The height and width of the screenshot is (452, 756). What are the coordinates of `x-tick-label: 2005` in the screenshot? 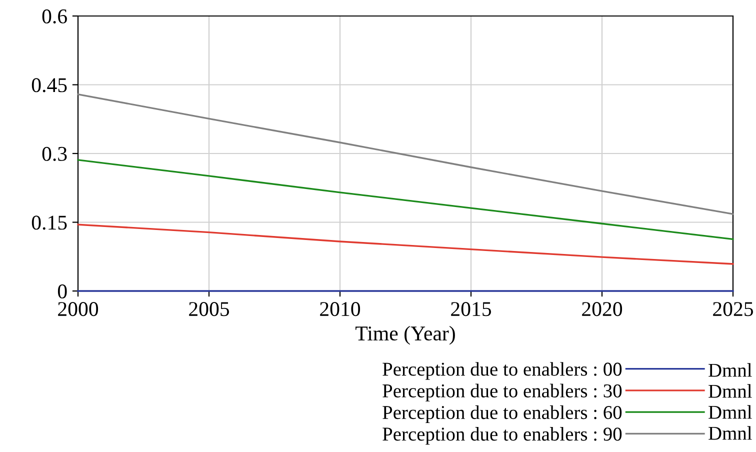 It's located at (209, 309).